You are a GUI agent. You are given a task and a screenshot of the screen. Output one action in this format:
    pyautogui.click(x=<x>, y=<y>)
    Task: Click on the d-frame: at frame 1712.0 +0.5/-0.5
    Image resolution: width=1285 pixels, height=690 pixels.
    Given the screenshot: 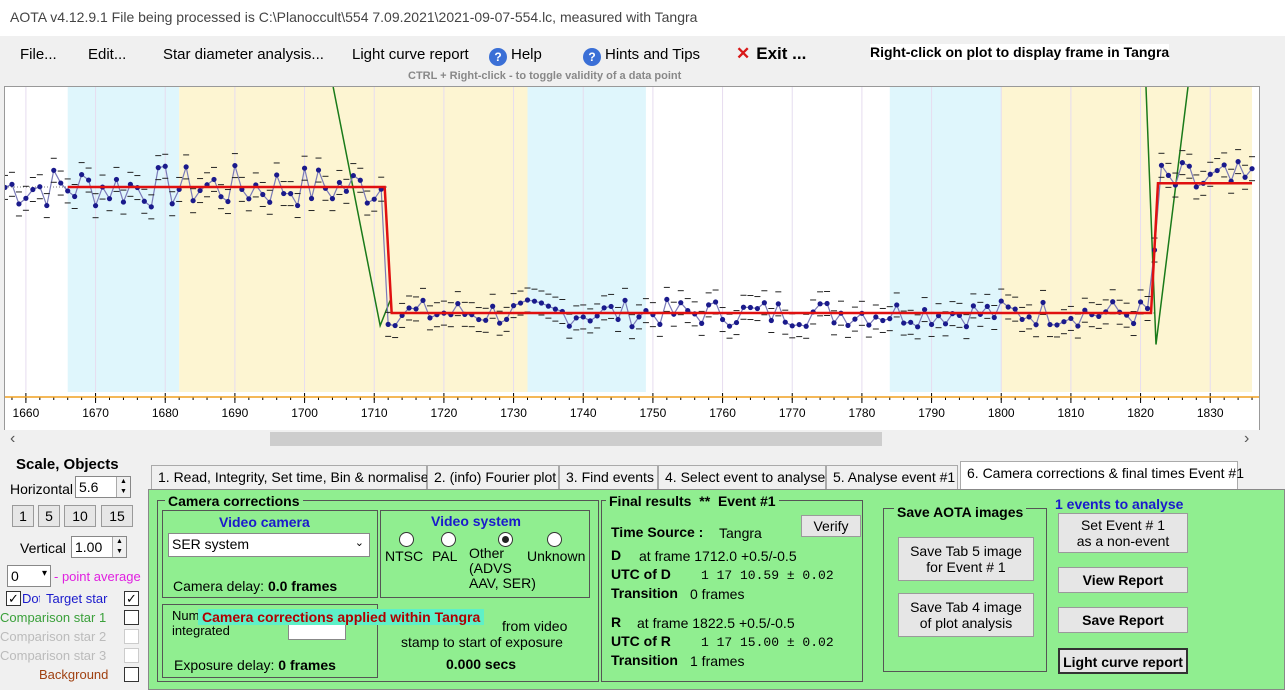 What is the action you would take?
    pyautogui.click(x=718, y=556)
    